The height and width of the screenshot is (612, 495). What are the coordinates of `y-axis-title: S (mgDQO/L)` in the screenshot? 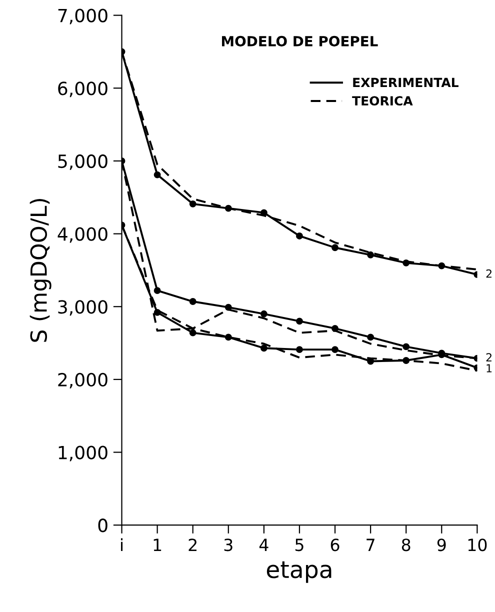 It's located at (41, 270).